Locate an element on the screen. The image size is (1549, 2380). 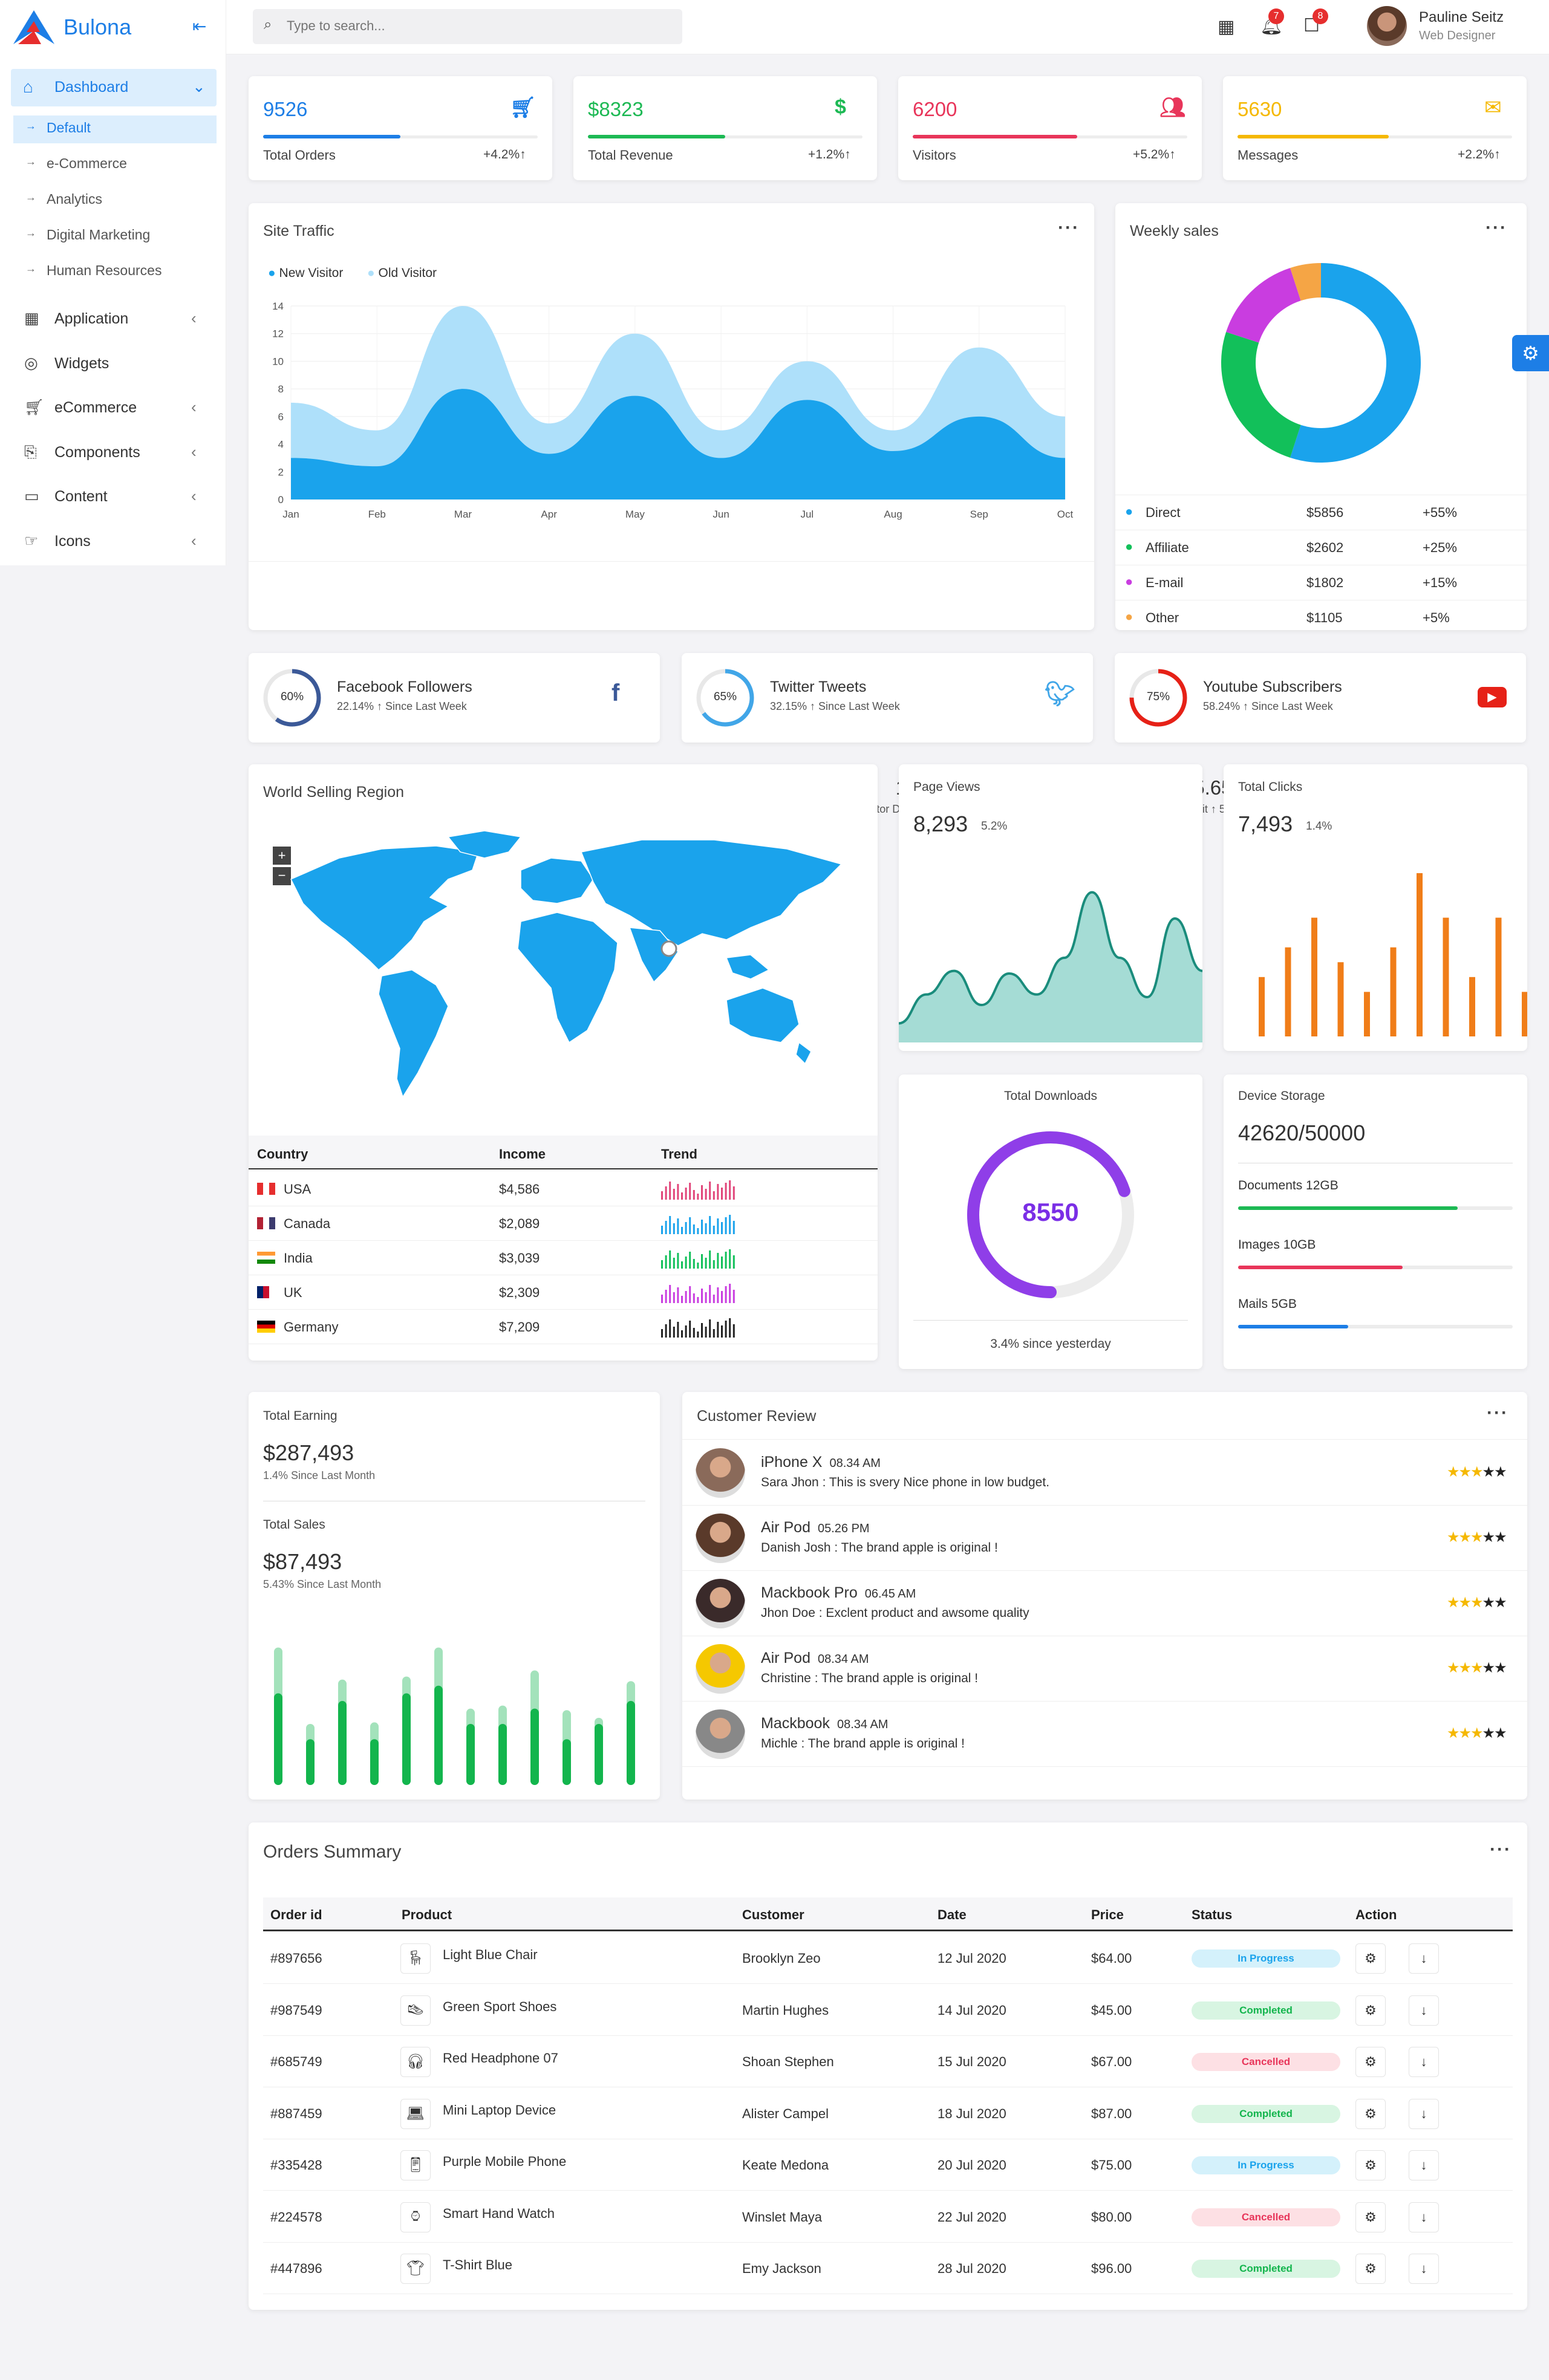
trend-sparkline is located at coordinates (698, 1259).